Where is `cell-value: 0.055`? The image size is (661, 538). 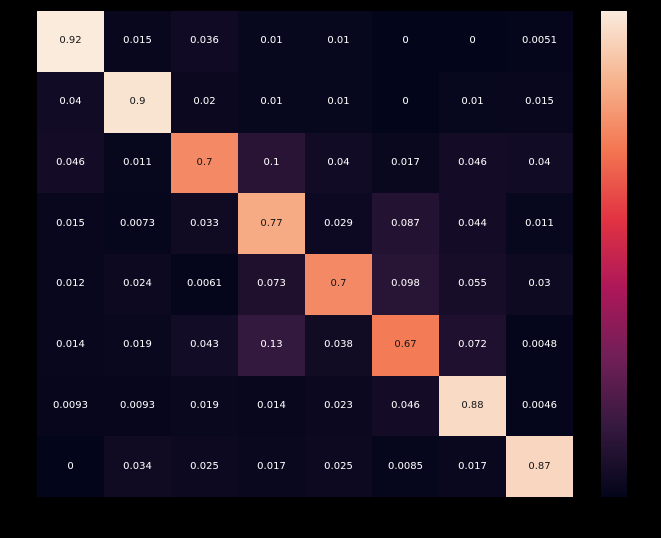
cell-value: 0.055 is located at coordinates (472, 284).